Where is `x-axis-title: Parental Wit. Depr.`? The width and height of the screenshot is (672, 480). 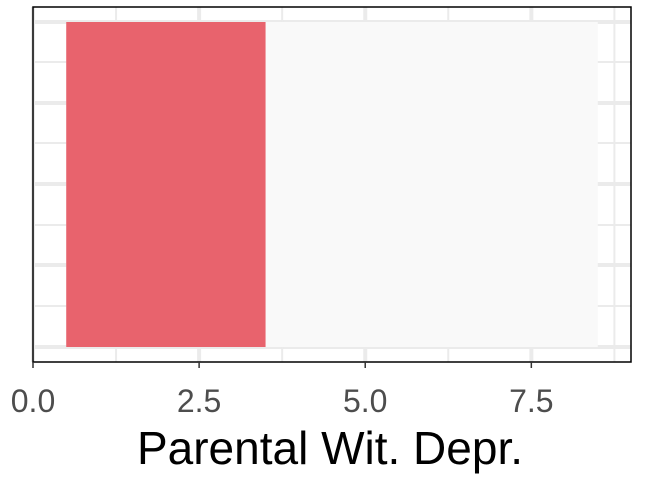 x-axis-title: Parental Wit. Depr. is located at coordinates (330, 448).